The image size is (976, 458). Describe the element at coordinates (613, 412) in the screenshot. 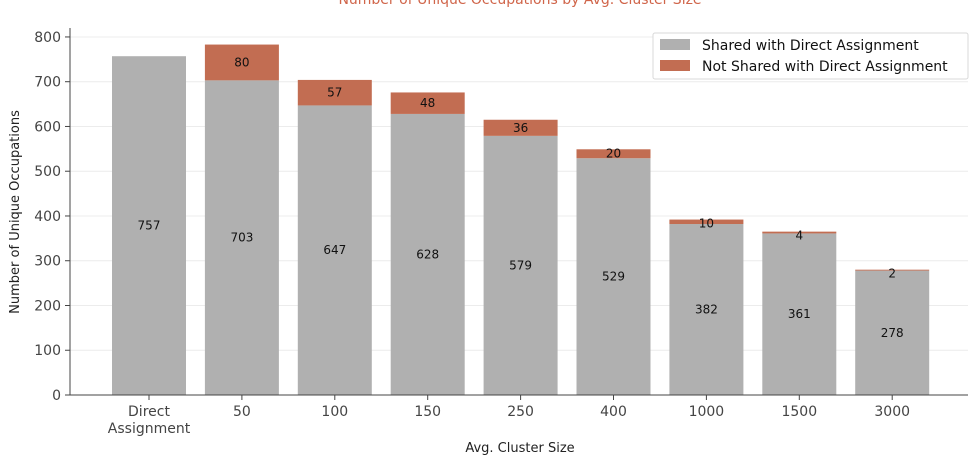

I see `x-tick-label-5: 400` at that location.